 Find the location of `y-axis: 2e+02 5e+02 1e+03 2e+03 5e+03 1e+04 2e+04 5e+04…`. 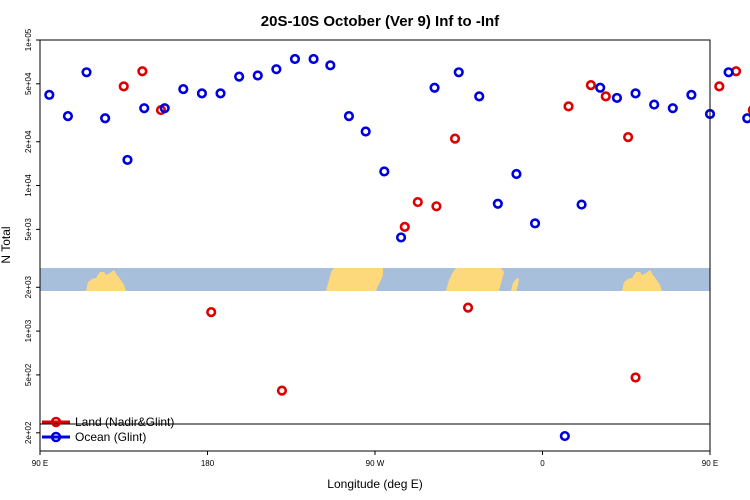

y-axis: 2e+02 5e+02 1e+03 2e+03 5e+03 1e+04 2e+04 5e+04… is located at coordinates (32, 236).